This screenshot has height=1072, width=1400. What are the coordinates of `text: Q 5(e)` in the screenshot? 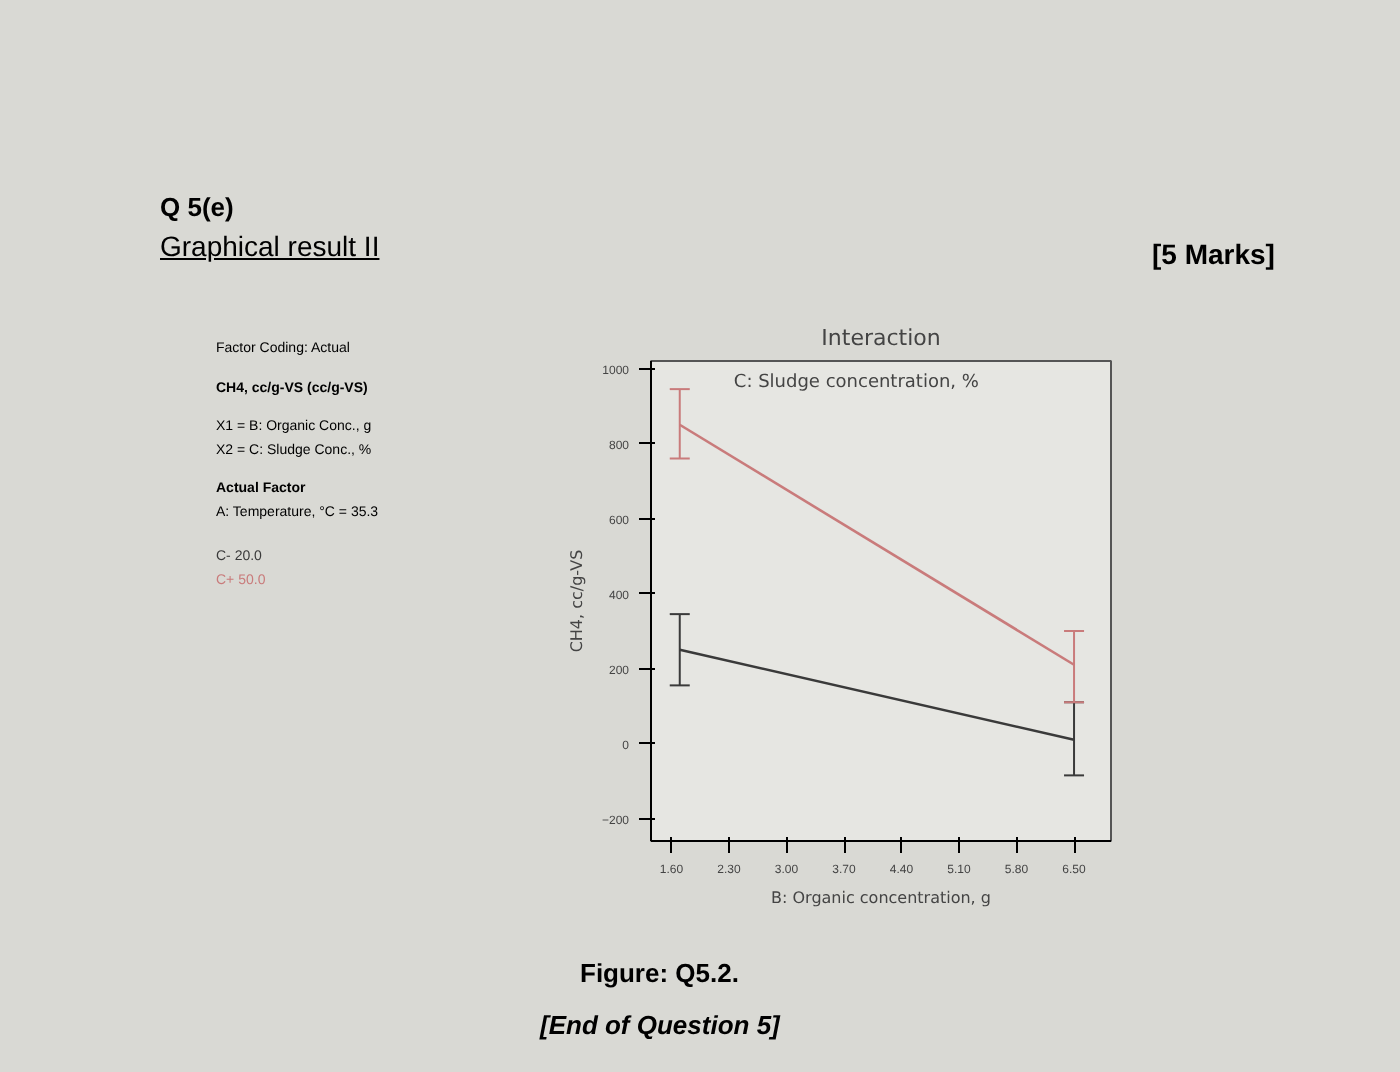 It's located at (197, 208).